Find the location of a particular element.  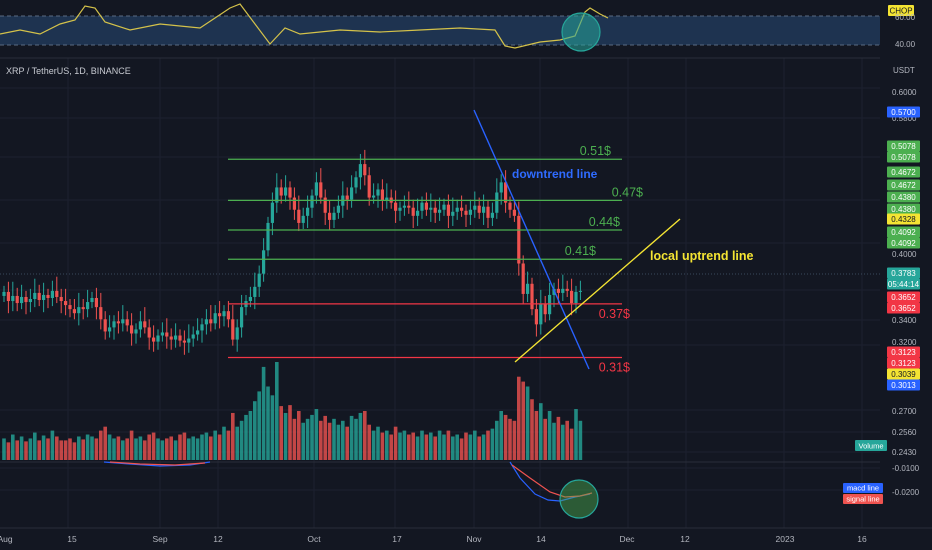

date-axis-tick-0: Aug is located at coordinates (6, 539).